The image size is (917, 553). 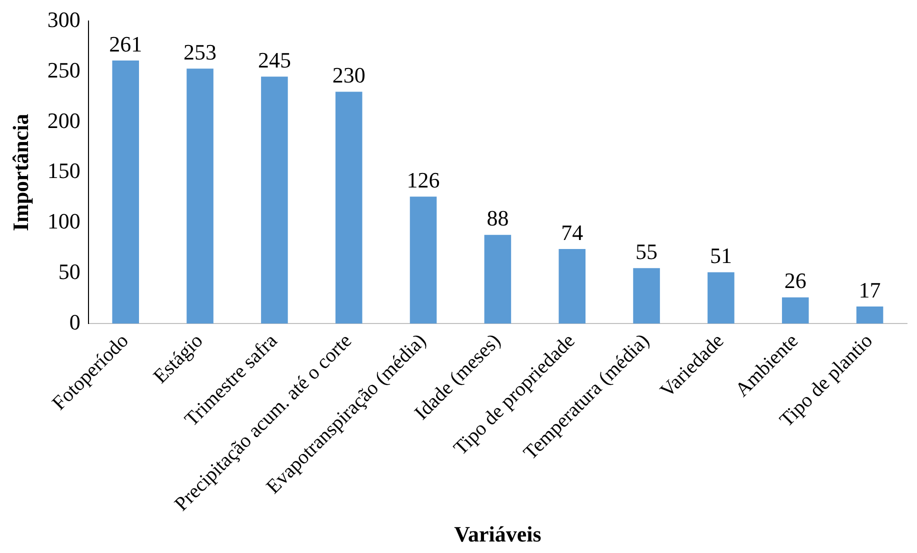 What do you see at coordinates (869, 289) in the screenshot?
I see `data-label: 17` at bounding box center [869, 289].